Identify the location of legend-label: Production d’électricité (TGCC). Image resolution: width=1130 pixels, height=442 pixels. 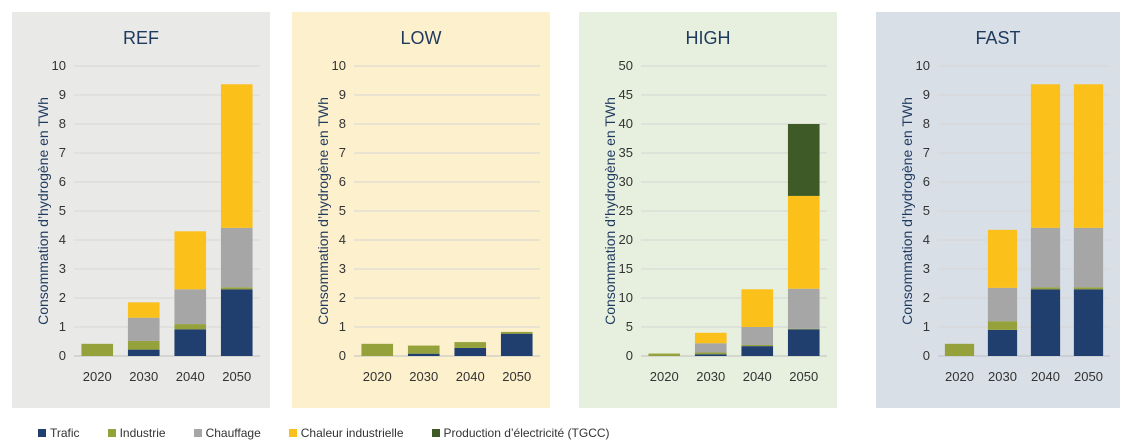
(526, 433).